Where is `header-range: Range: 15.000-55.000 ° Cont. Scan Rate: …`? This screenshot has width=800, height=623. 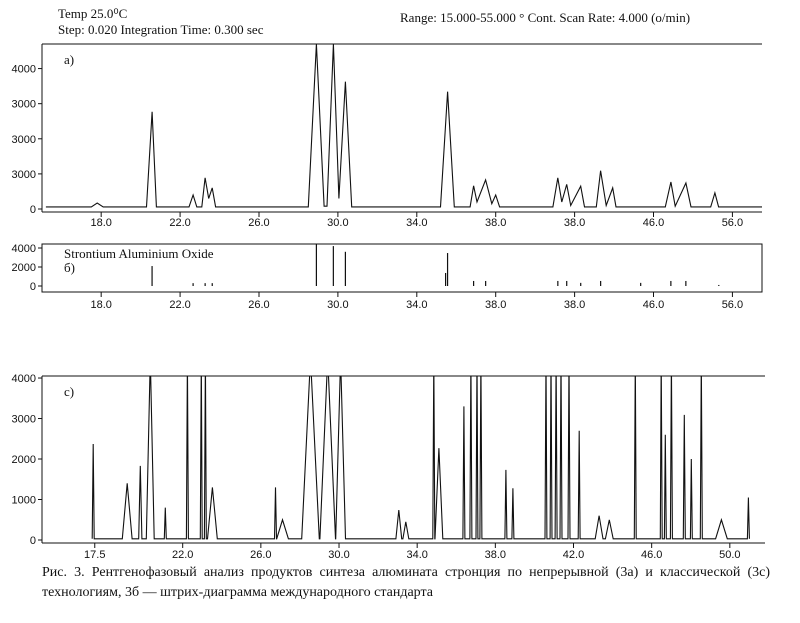 header-range: Range: 15.000-55.000 ° Cont. Scan Rate: … is located at coordinates (545, 17).